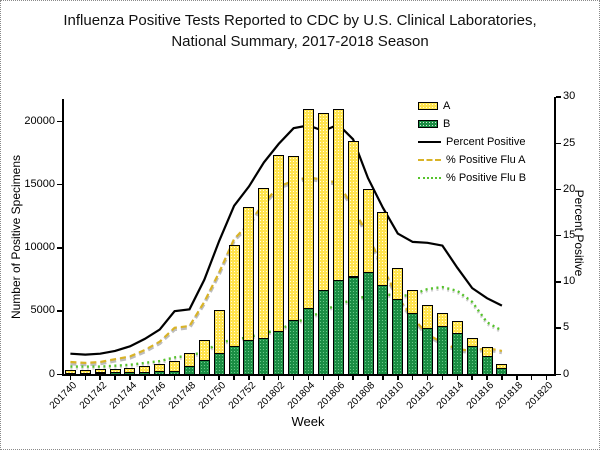  Describe the element at coordinates (93, 396) in the screenshot. I see `x-tick-label-201742: 201742` at that location.